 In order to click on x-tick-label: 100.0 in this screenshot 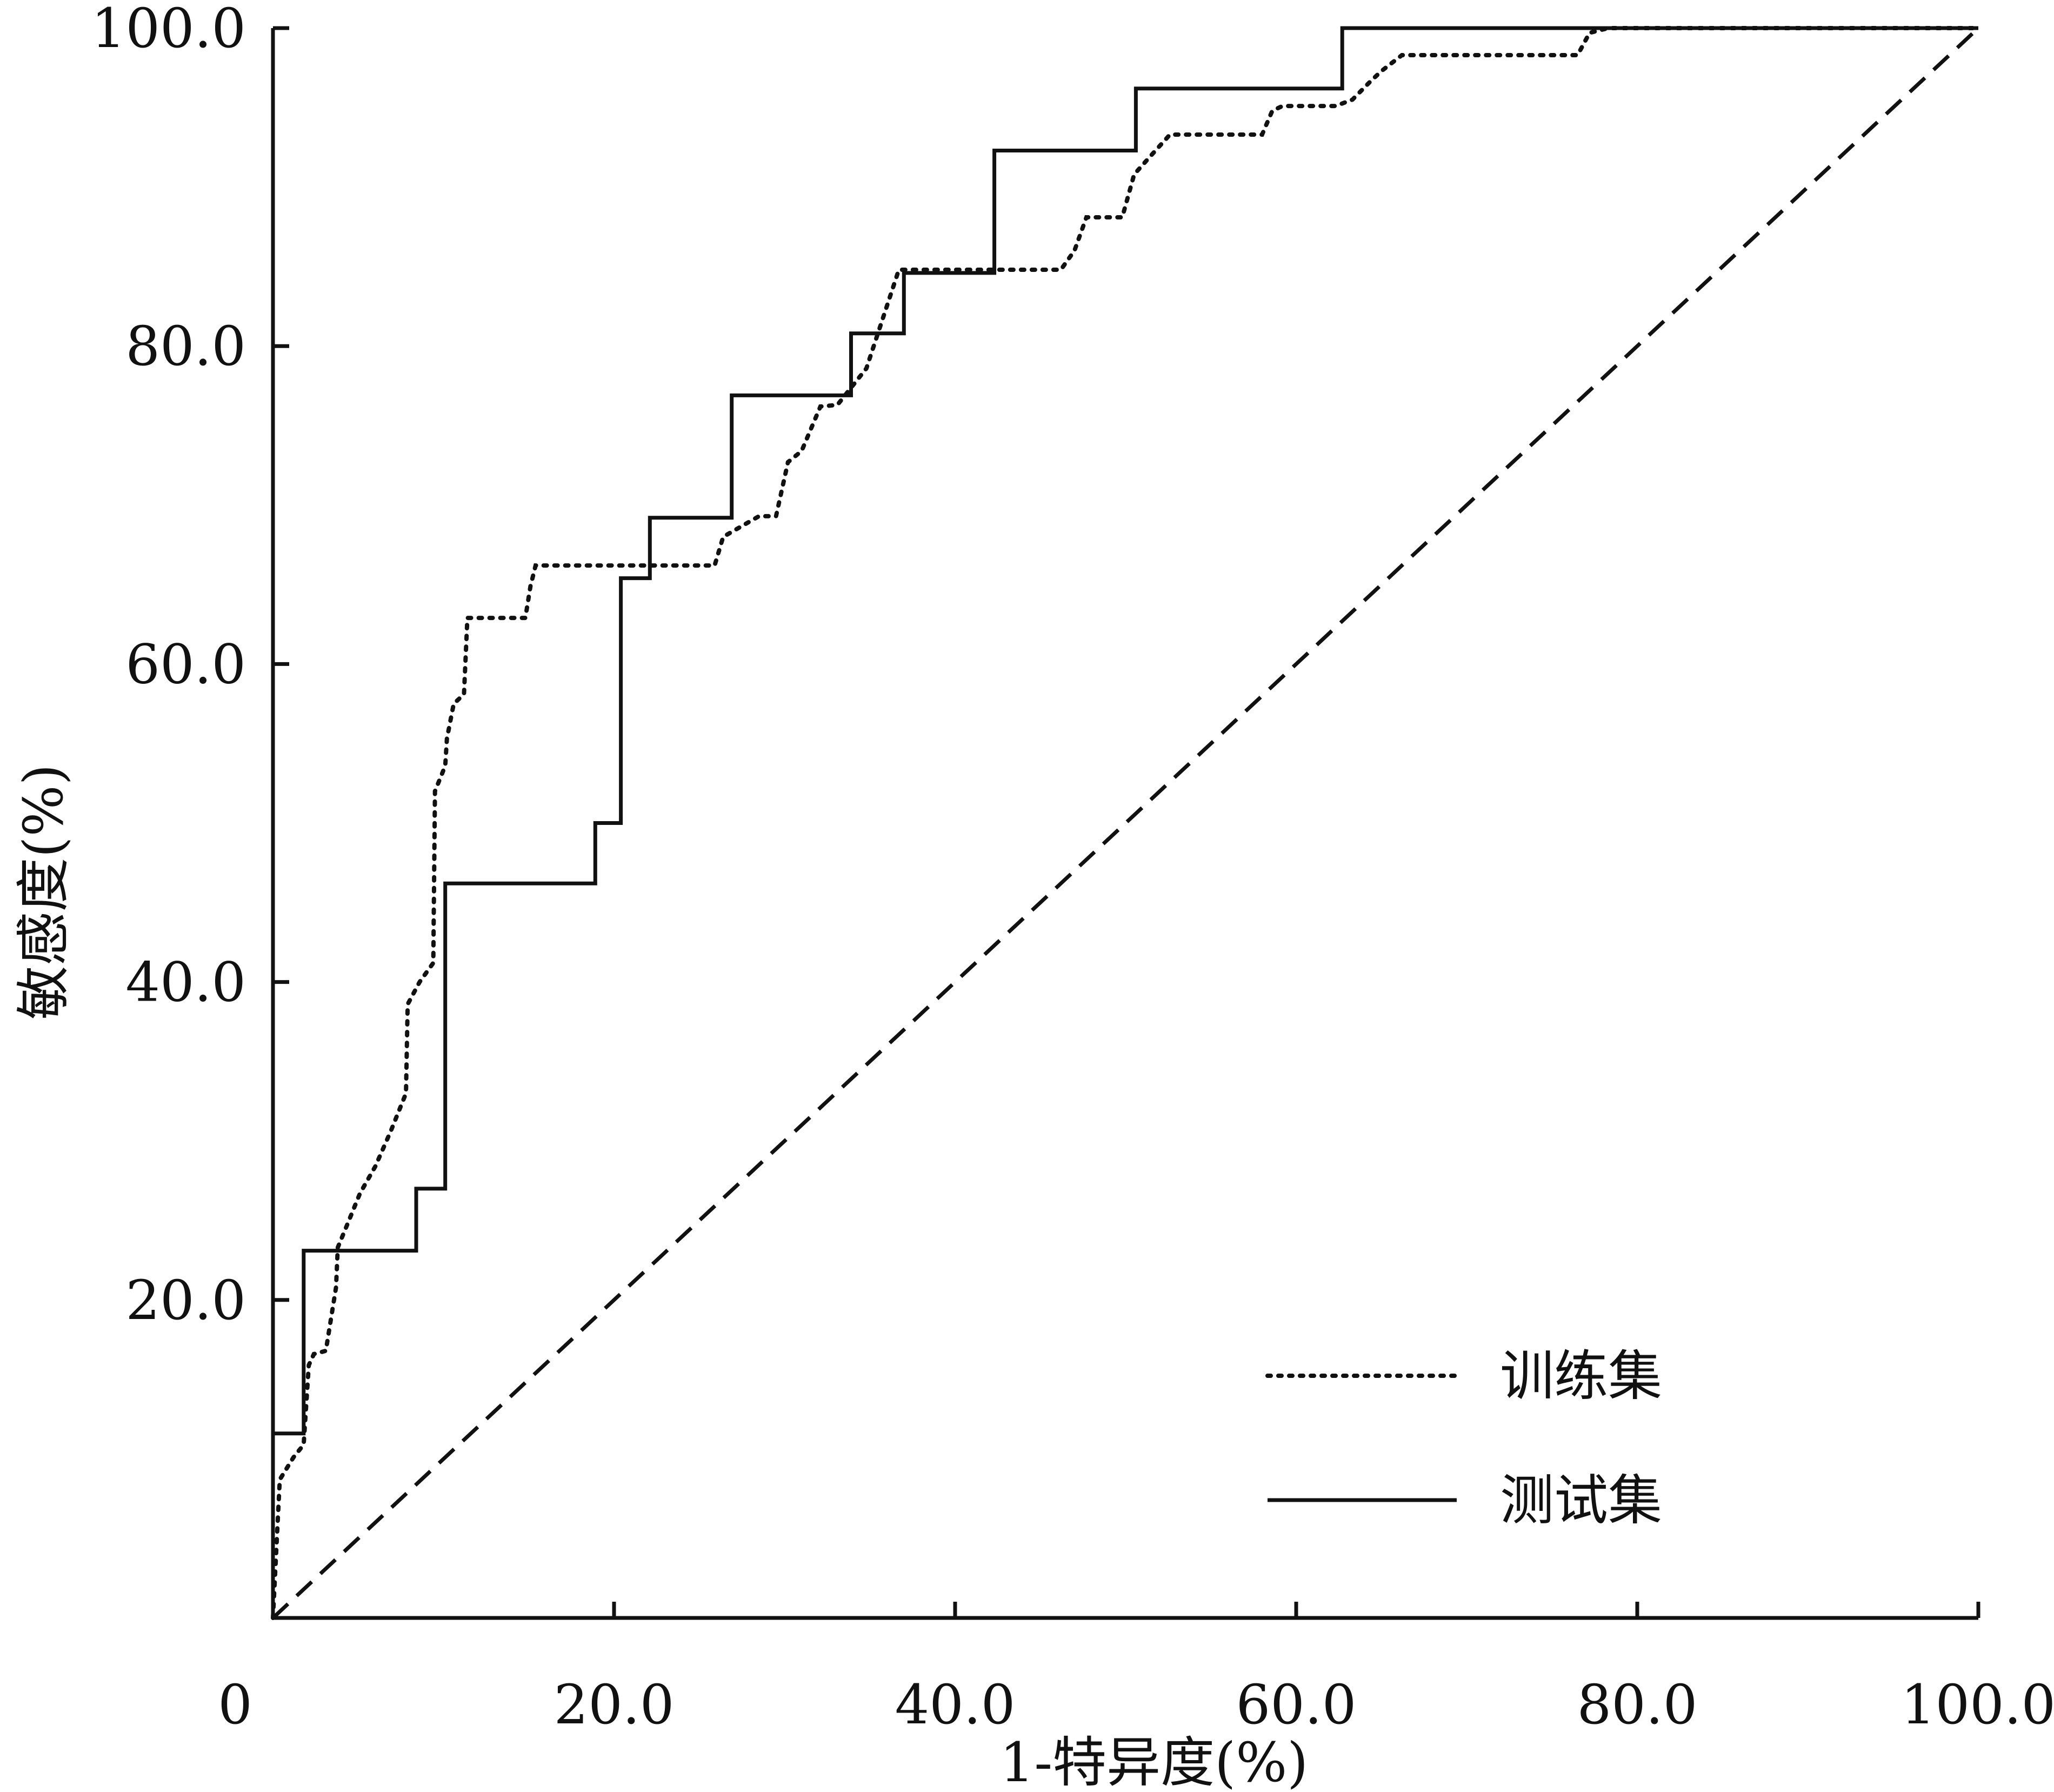, I will do `click(1977, 1704)`.